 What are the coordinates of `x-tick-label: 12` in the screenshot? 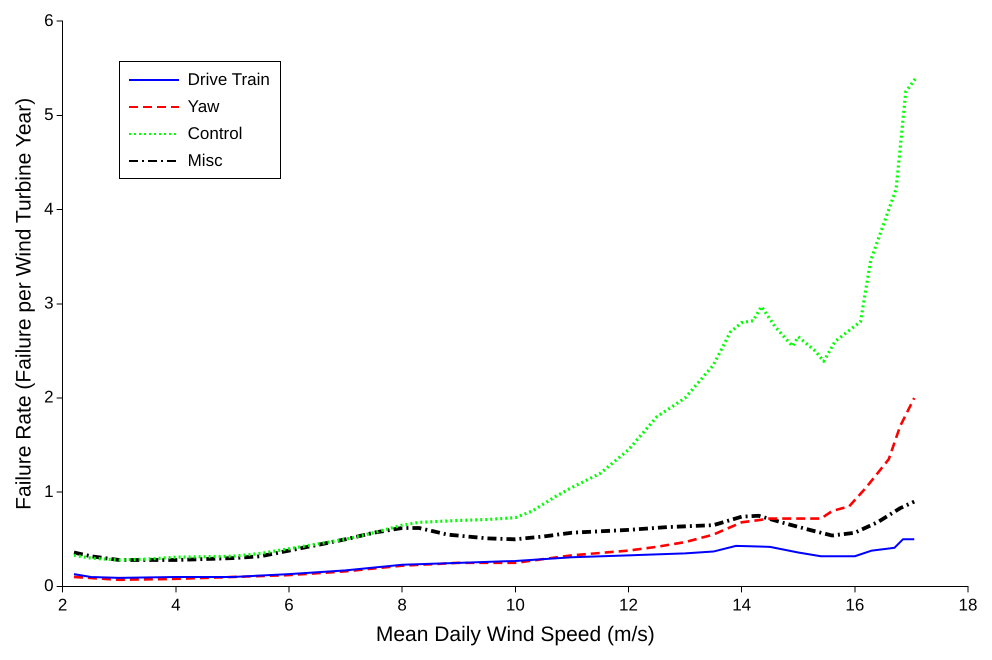 It's located at (628, 604).